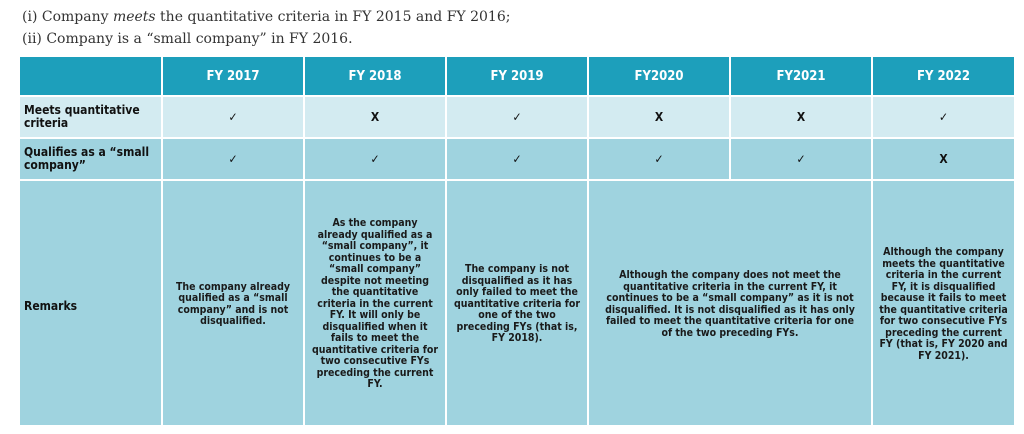 This screenshot has height=434, width=1024. I want to click on condition-1-emphasis: meets, so click(134, 17).